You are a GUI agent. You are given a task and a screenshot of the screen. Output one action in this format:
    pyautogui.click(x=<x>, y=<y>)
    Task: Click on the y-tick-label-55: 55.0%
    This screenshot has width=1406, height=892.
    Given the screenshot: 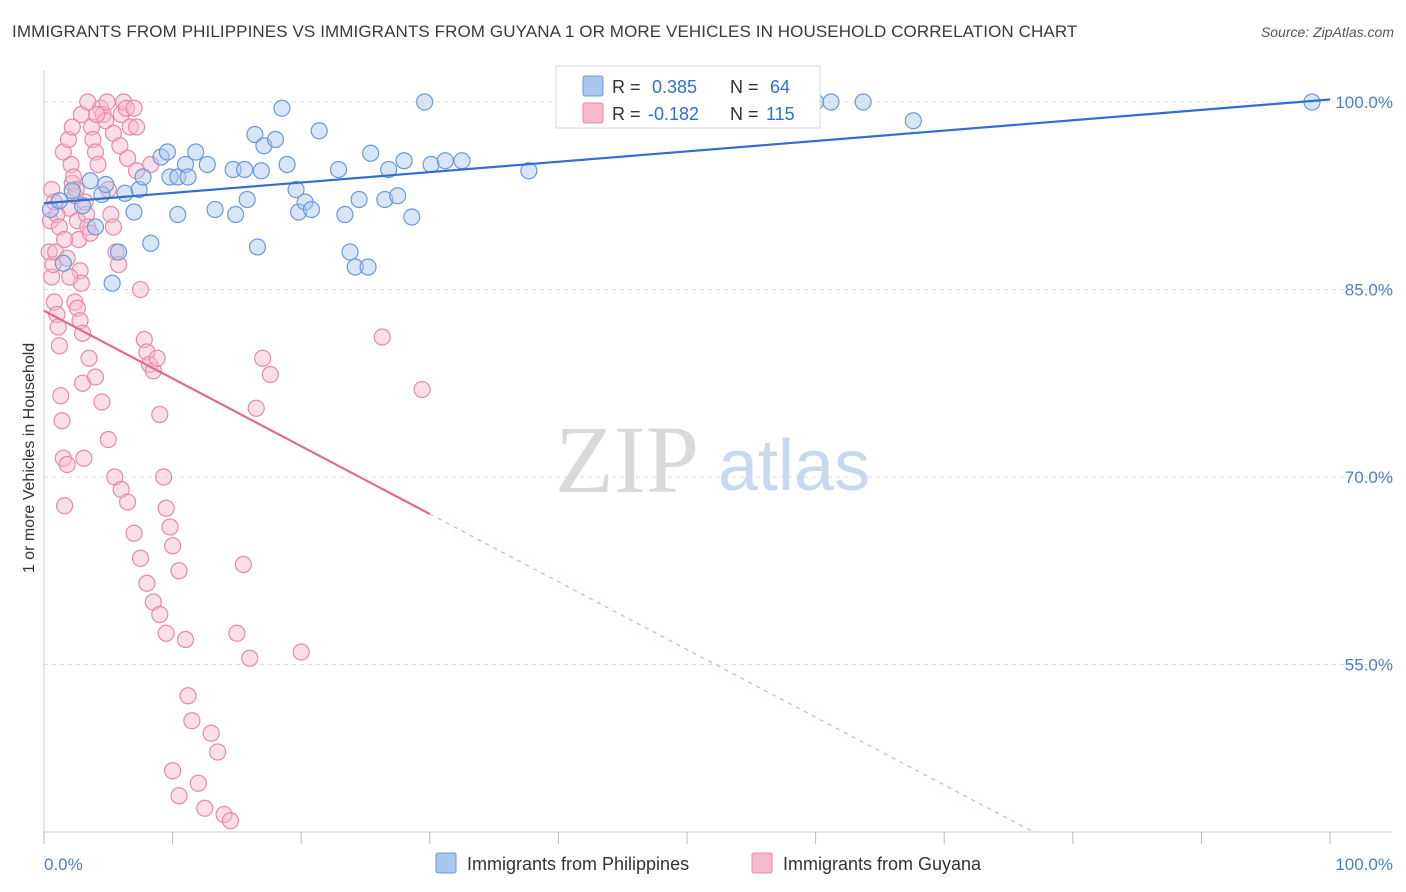 What is the action you would take?
    pyautogui.click(x=1369, y=665)
    